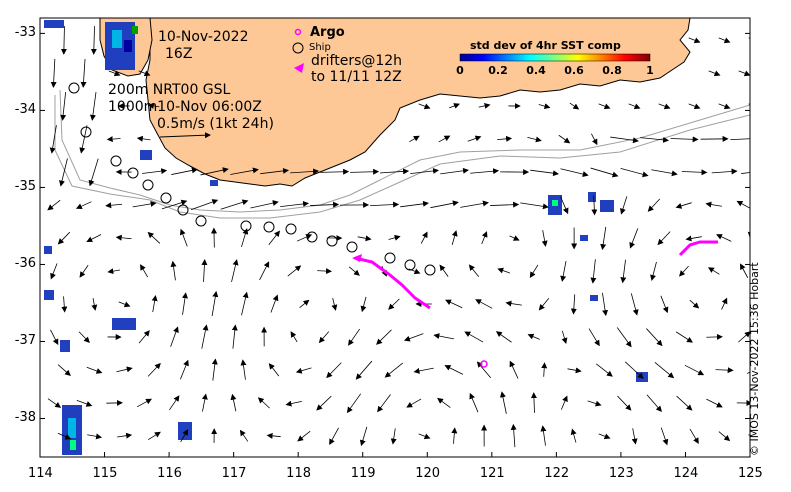 This screenshot has width=791, height=492. What do you see at coordinates (25, 33) in the screenshot?
I see `y-tick-label: -33` at bounding box center [25, 33].